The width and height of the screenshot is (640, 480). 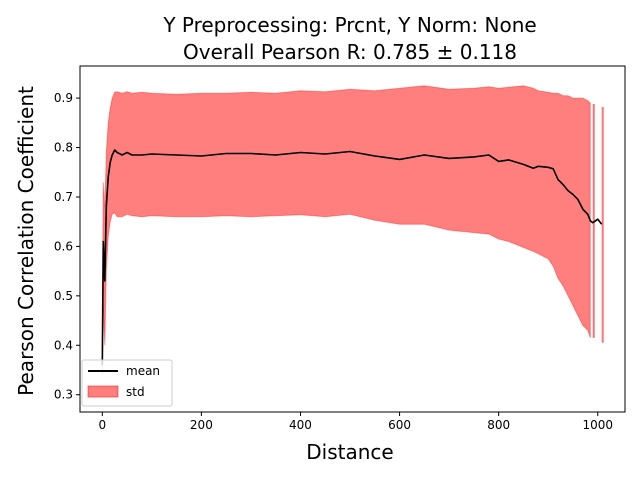 What do you see at coordinates (63, 197) in the screenshot?
I see `y-tick-label: 0.7` at bounding box center [63, 197].